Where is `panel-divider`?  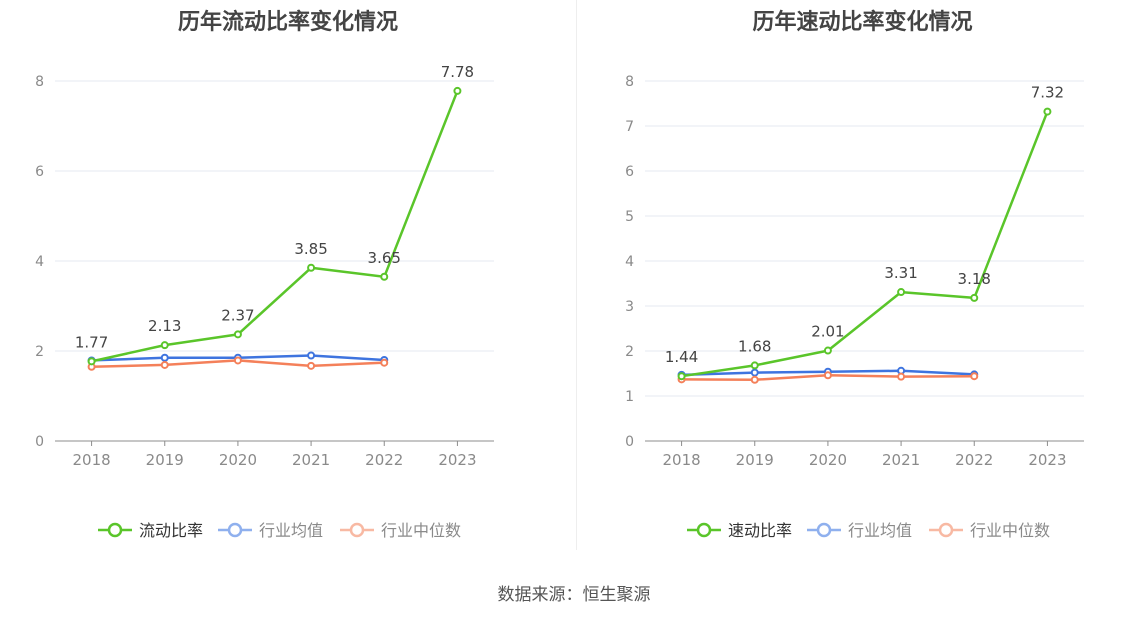
panel-divider is located at coordinates (576, 275).